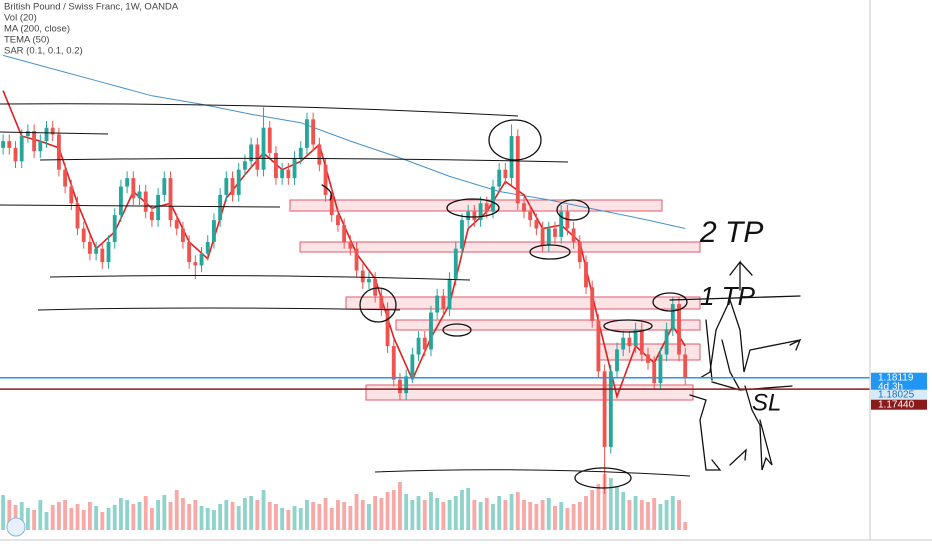  Describe the element at coordinates (728, 296) in the screenshot. I see `annotation-text: 1 TP` at that location.